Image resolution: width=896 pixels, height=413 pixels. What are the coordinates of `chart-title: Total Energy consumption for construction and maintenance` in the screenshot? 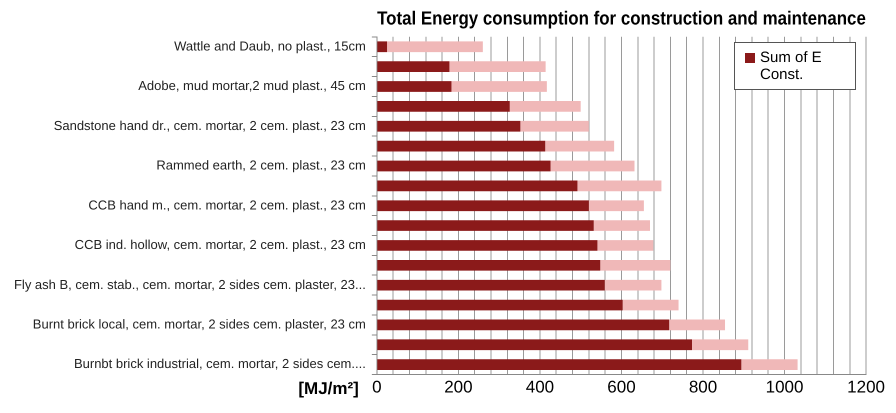 It's located at (621, 18).